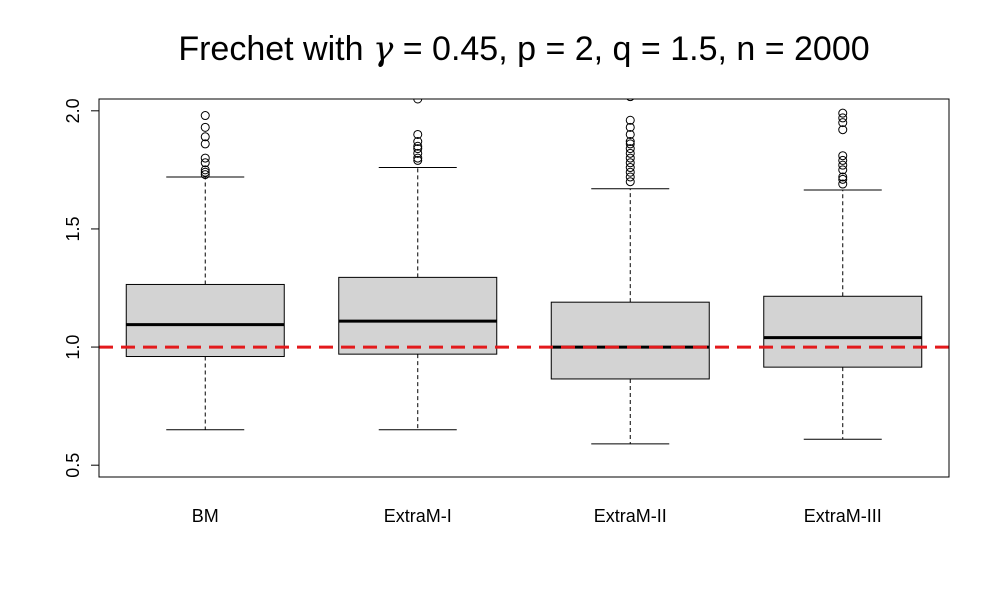 Image resolution: width=1000 pixels, height=600 pixels. I want to click on x-tick-label: ExtraM-II, so click(630, 516).